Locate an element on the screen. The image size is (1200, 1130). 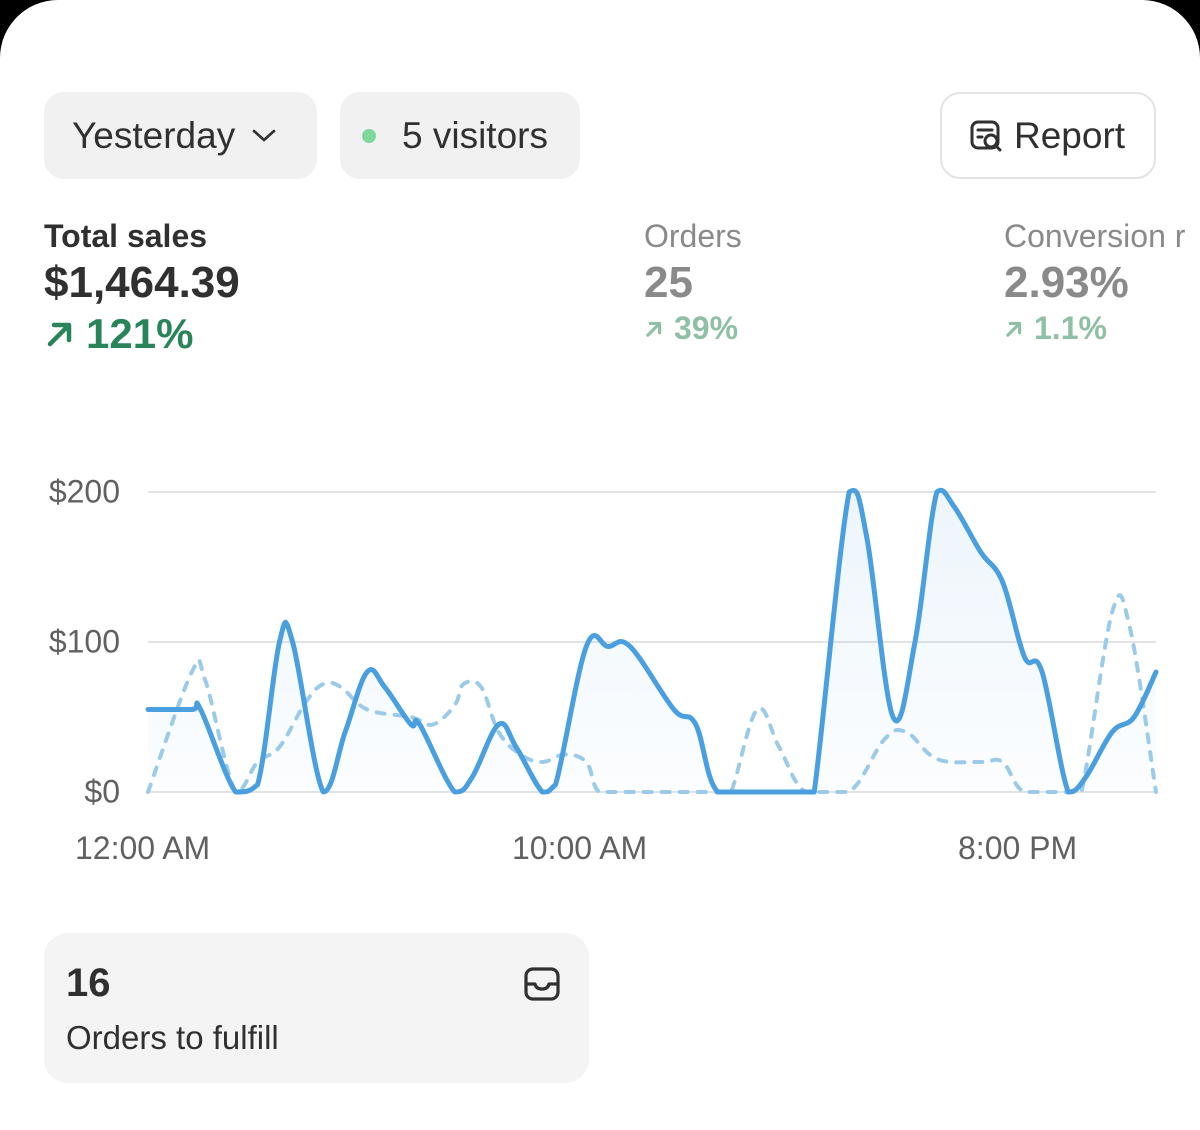
metric-orders: Orders 25 39% is located at coordinates (693, 282).